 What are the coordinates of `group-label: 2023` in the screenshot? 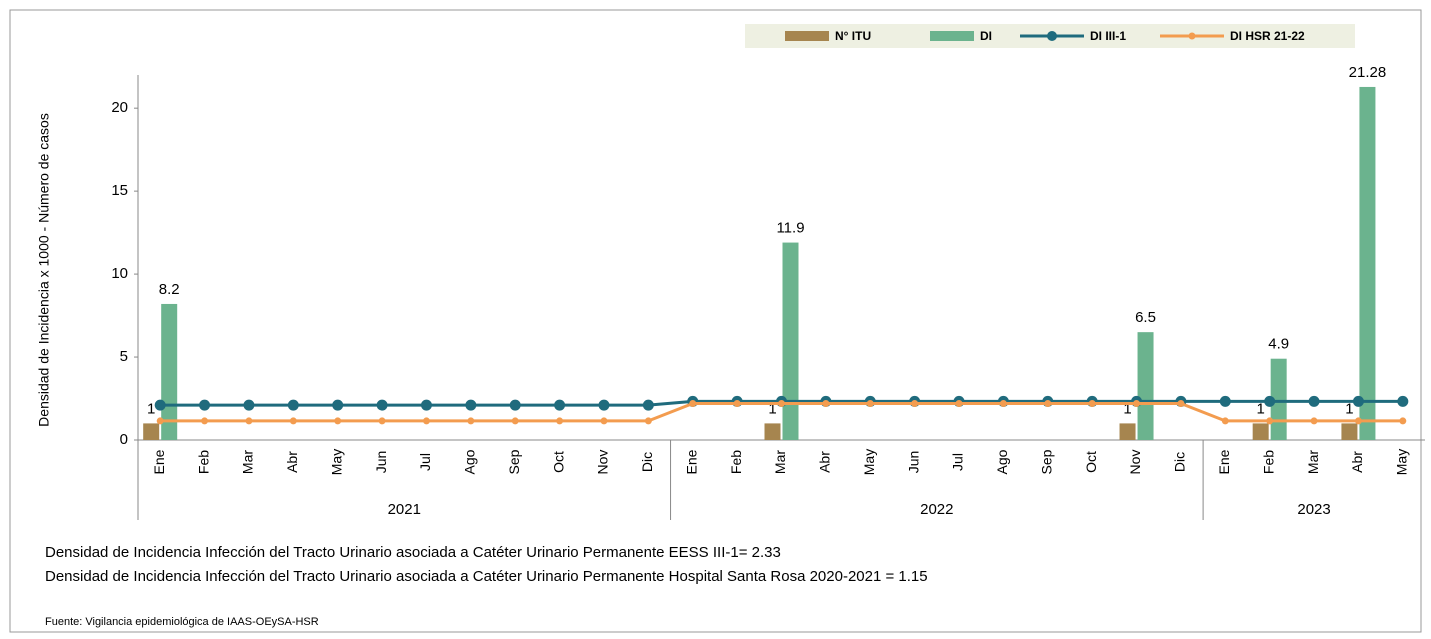 It's located at (1313, 509).